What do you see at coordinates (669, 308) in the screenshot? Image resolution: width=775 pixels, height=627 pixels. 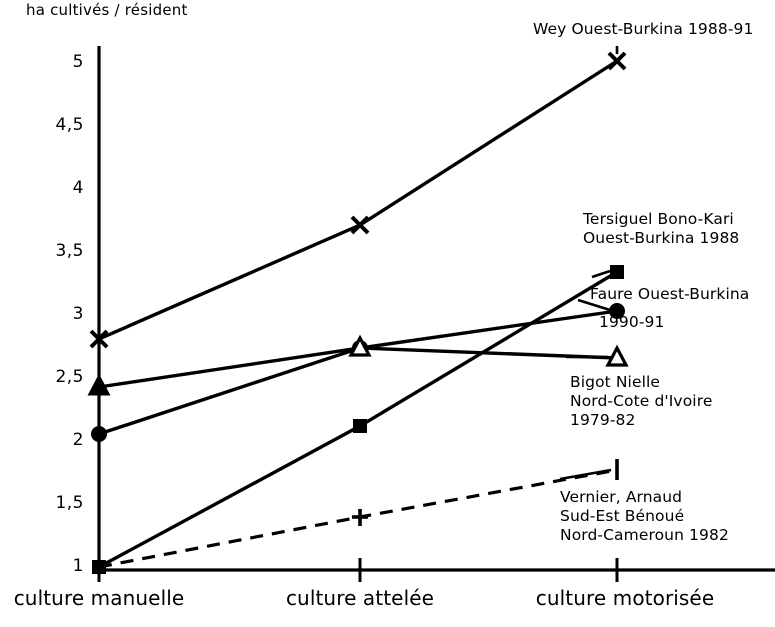 I see `annotation-faure: Faure Ouest-Burkina 1990-91` at bounding box center [669, 308].